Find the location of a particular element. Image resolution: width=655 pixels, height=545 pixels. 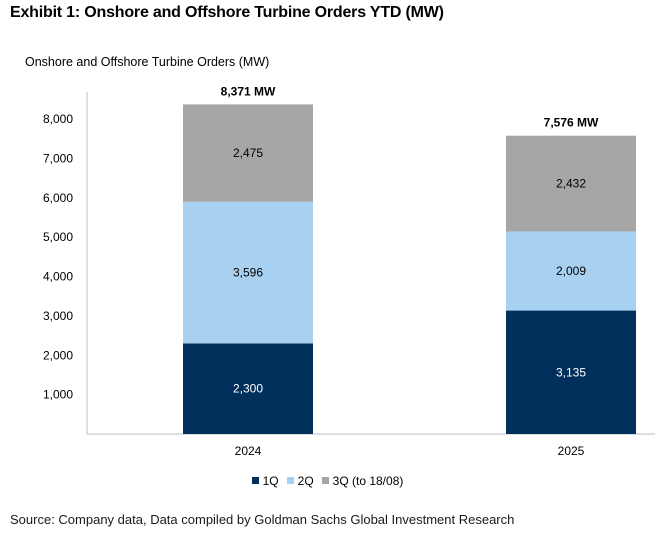

y-tick-label: 5,000 is located at coordinates (58, 237).